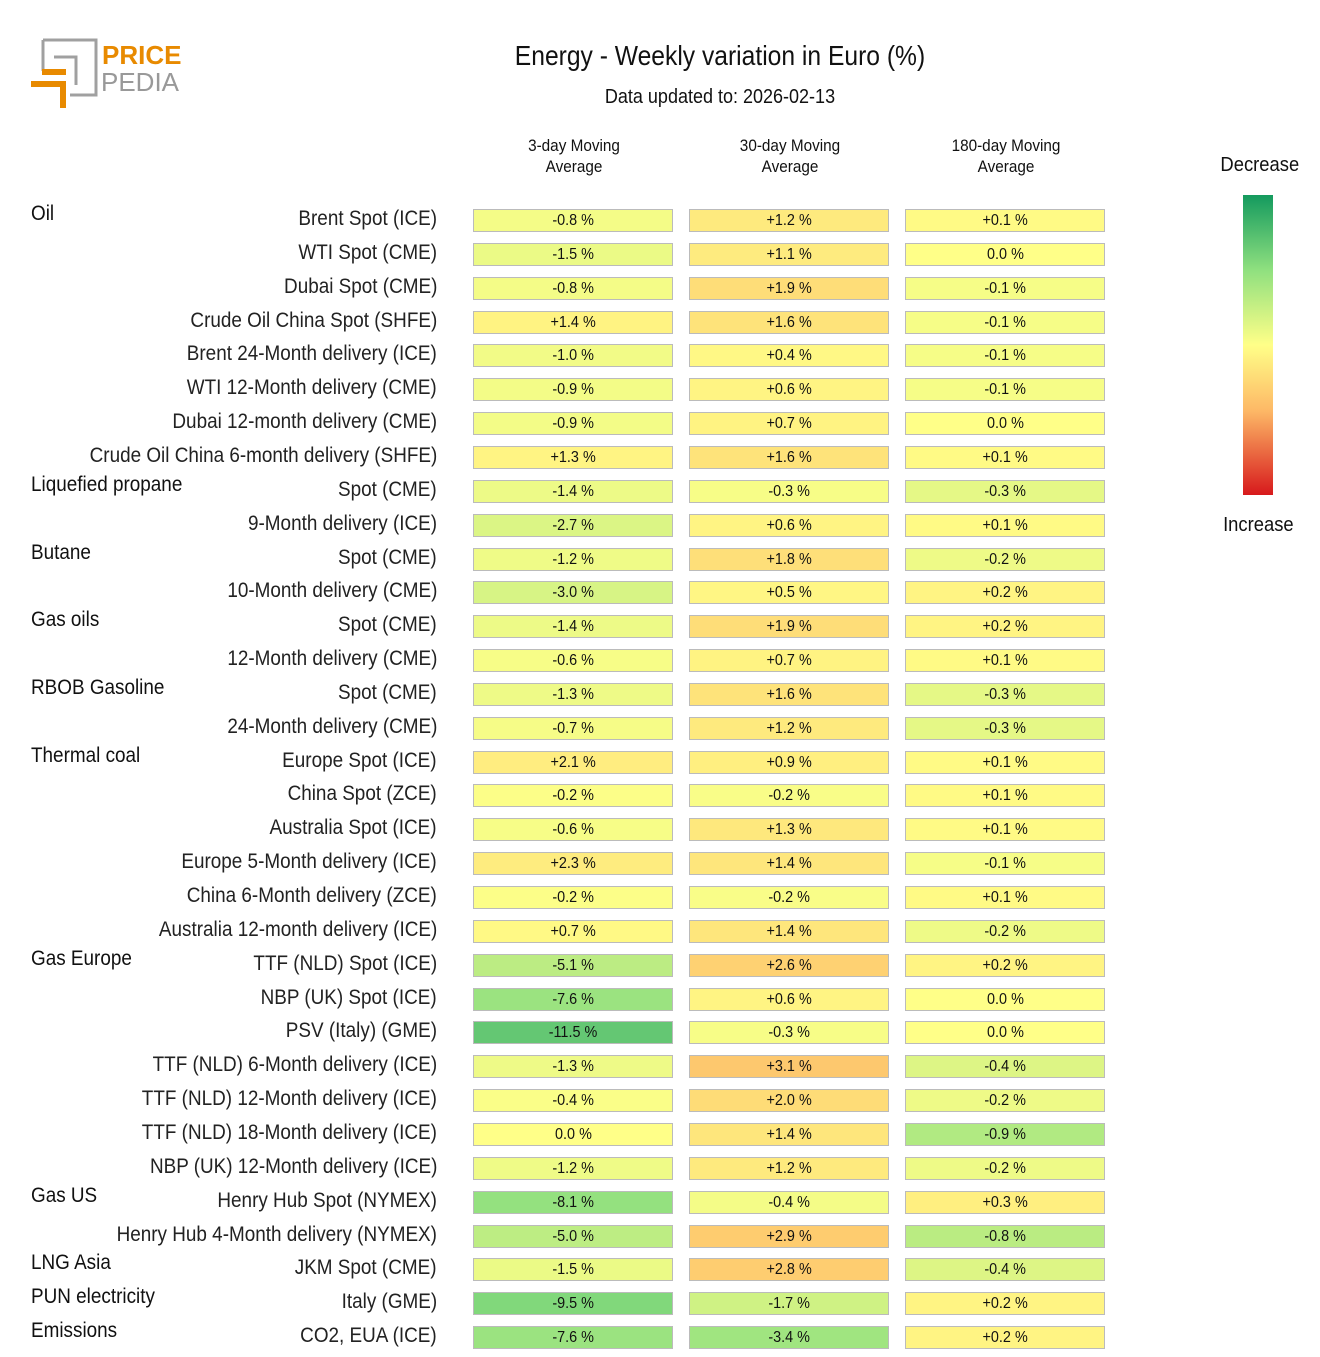  Describe the element at coordinates (573, 322) in the screenshot. I see `heatmap-cell: +1.4 %` at that location.